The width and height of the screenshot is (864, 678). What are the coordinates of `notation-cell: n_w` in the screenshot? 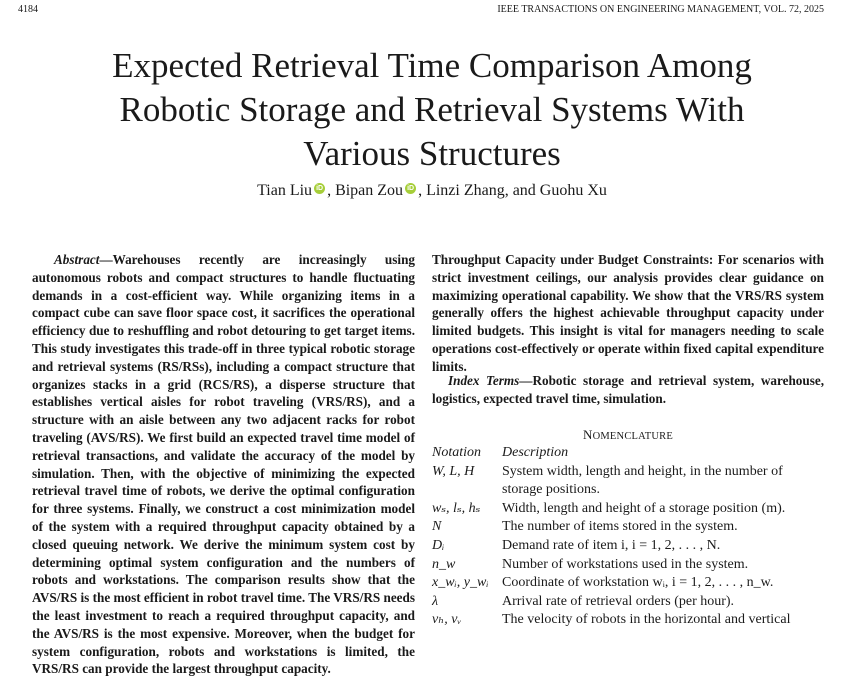 It's located at (444, 564).